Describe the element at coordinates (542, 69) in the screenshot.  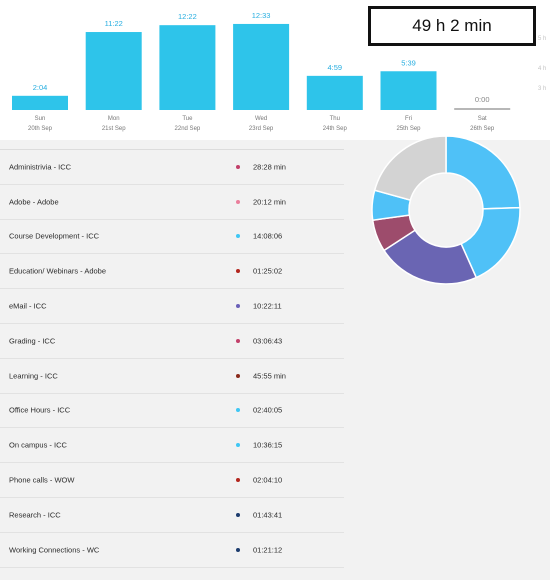
I see `y-tick-label: 4 h` at that location.